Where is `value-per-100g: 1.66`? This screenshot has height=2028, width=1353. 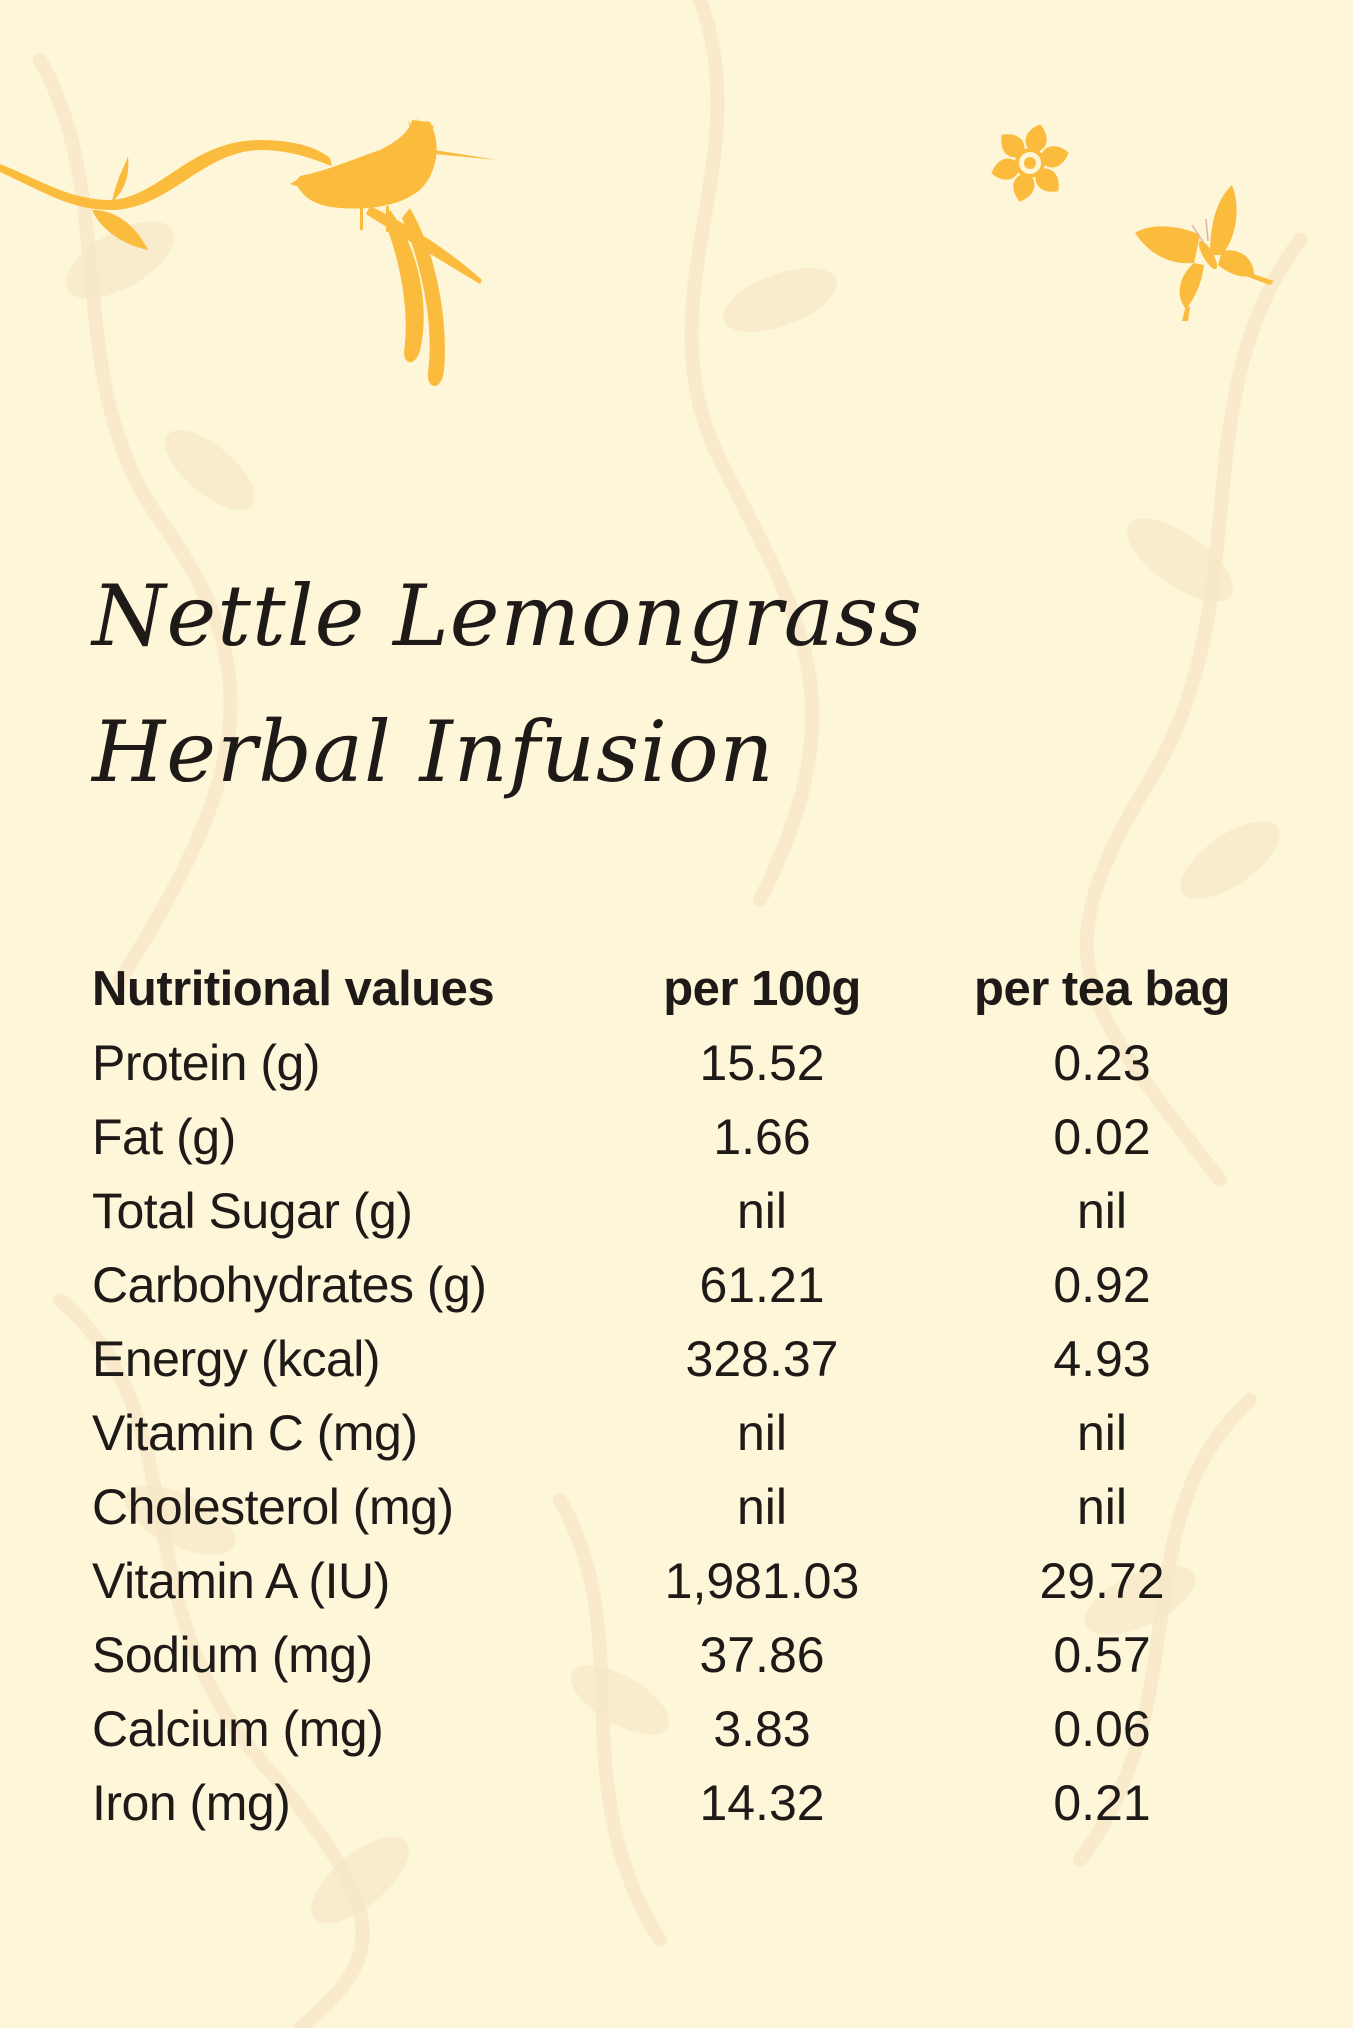 value-per-100g: 1.66 is located at coordinates (762, 1137).